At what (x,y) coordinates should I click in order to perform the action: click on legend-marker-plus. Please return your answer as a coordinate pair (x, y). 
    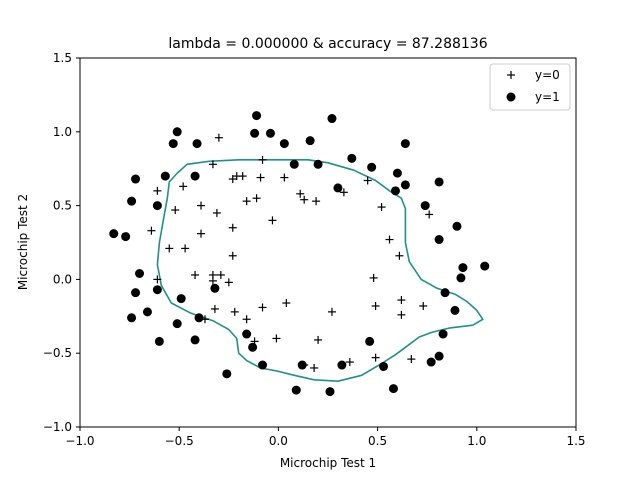
    Looking at the image, I should click on (511, 75).